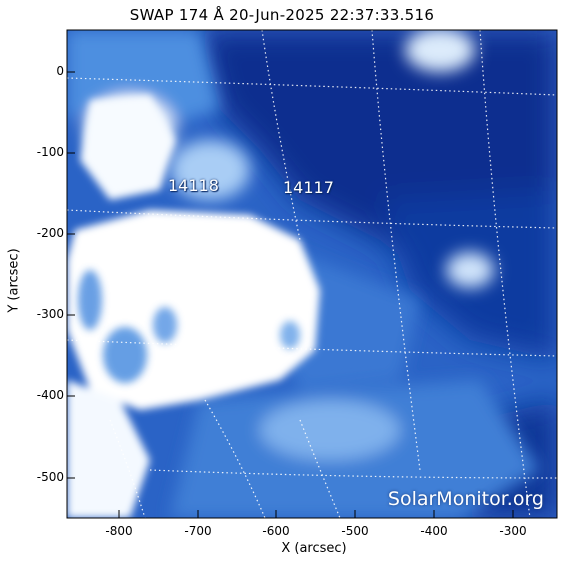  Describe the element at coordinates (50, 395) in the screenshot. I see `y-tick-label: -400` at that location.